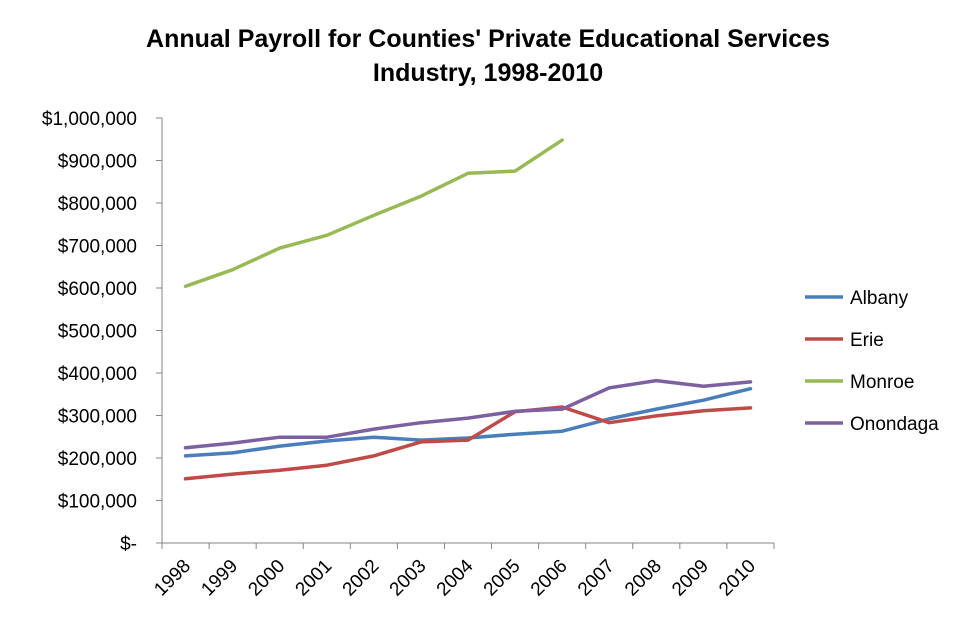  What do you see at coordinates (361, 578) in the screenshot?
I see `x-tick-label: 2002` at bounding box center [361, 578].